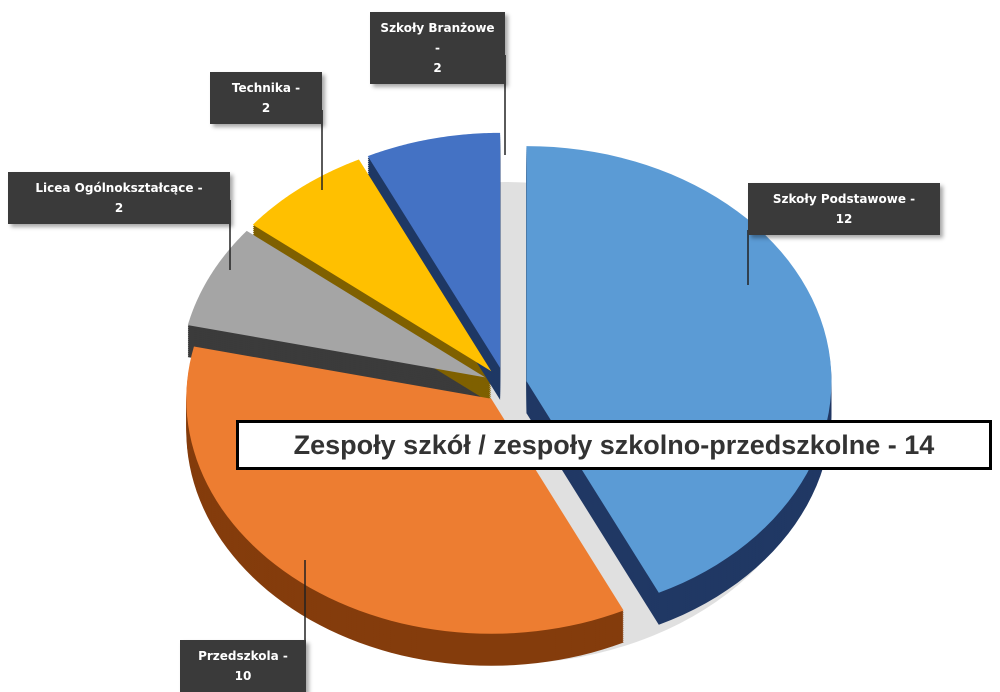 The image size is (1000, 692). Describe the element at coordinates (243, 656) in the screenshot. I see `label-name: Przedszkola -` at that location.